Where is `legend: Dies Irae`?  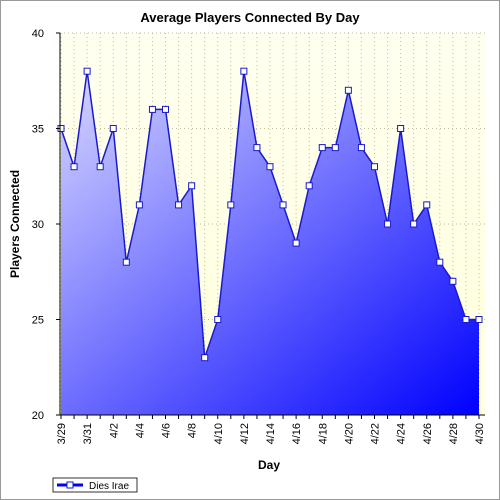 legend: Dies Irae is located at coordinates (95, 485).